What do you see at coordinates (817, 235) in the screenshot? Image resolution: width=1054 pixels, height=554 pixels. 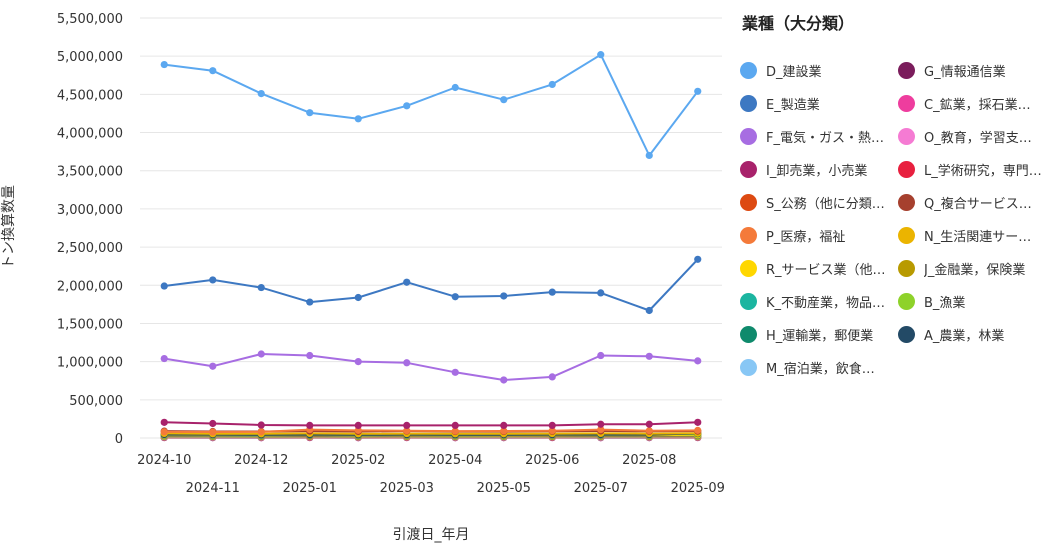 I see `legend-item: P_医療，福祉` at bounding box center [817, 235].